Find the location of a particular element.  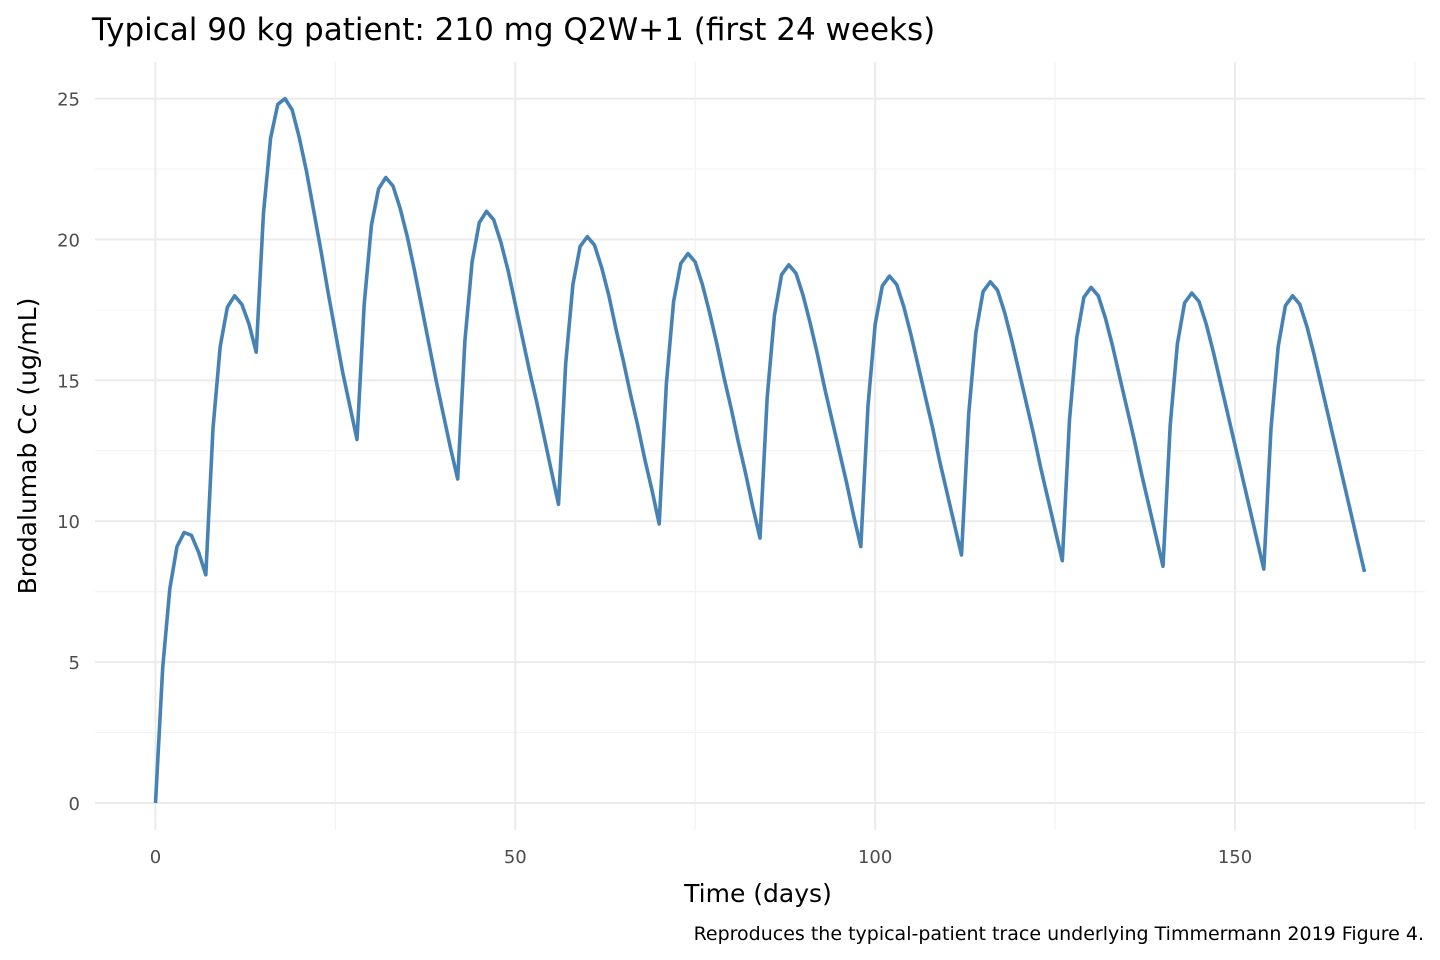

x-axis-label: Time (days) is located at coordinates (757, 893).